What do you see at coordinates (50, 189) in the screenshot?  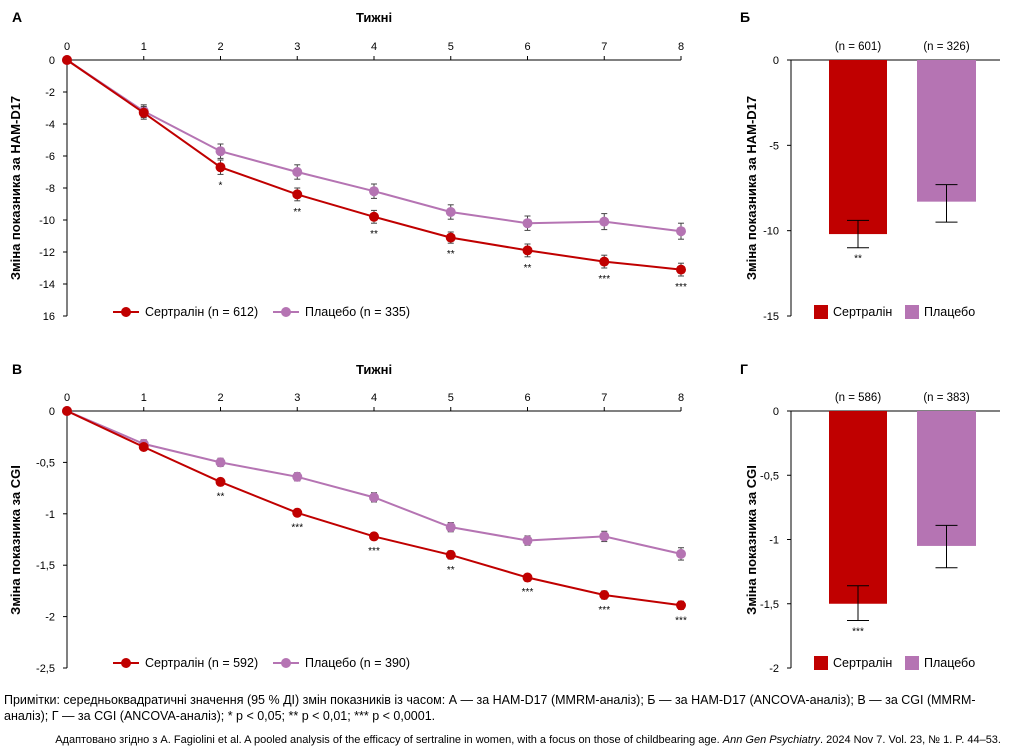 I see `y-tick-label: -8` at bounding box center [50, 189].